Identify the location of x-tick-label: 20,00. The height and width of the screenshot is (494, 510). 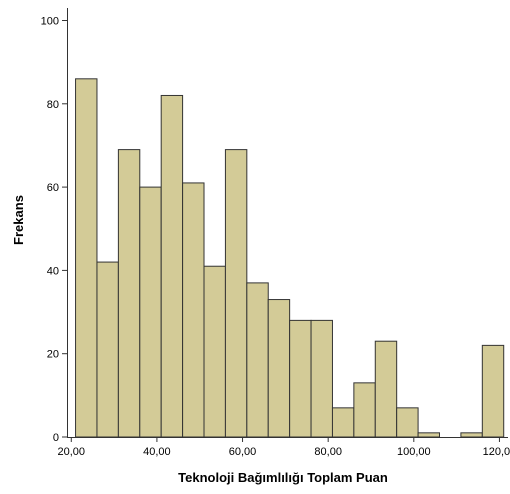
(72, 452).